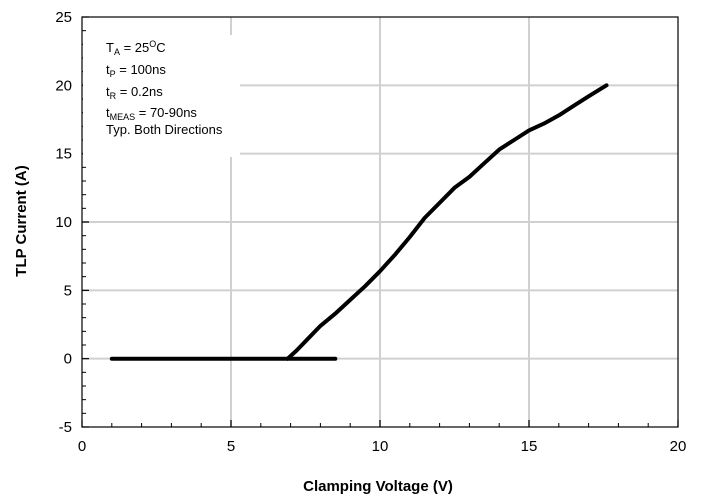 This screenshot has width=702, height=498. Describe the element at coordinates (21, 220) in the screenshot. I see `y-axis-title: TLP Current (A)` at that location.